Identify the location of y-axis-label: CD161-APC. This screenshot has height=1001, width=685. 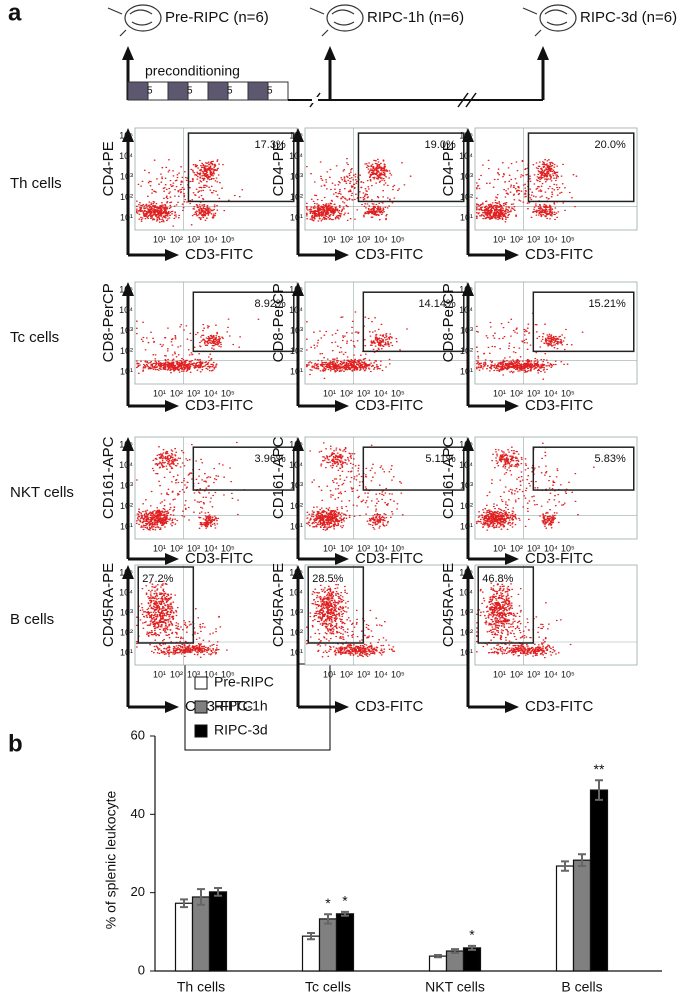
(448, 477).